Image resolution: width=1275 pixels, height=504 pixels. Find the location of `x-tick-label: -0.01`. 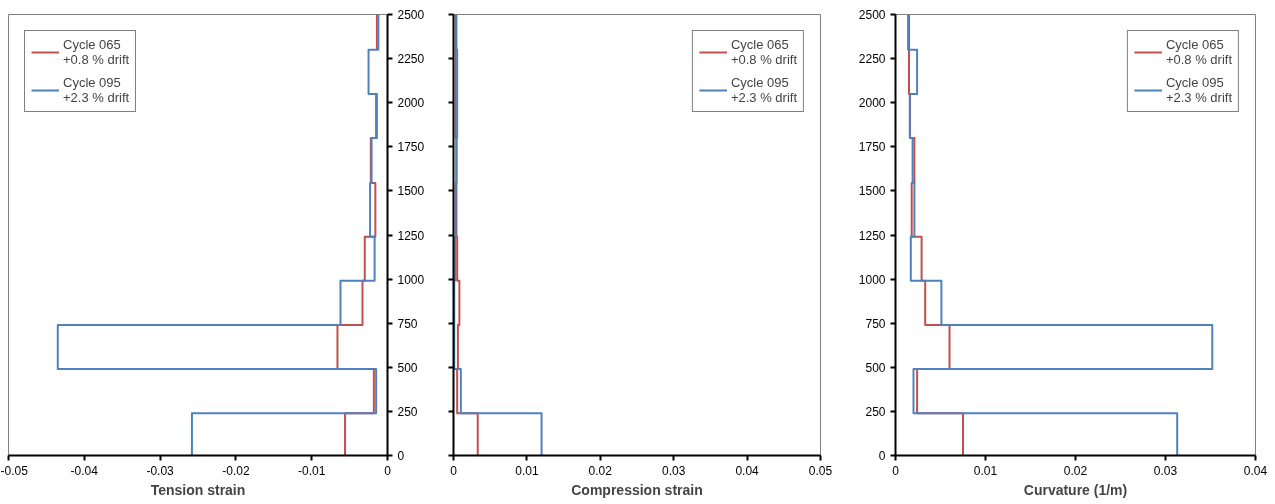

x-tick-label: -0.01 is located at coordinates (312, 470).